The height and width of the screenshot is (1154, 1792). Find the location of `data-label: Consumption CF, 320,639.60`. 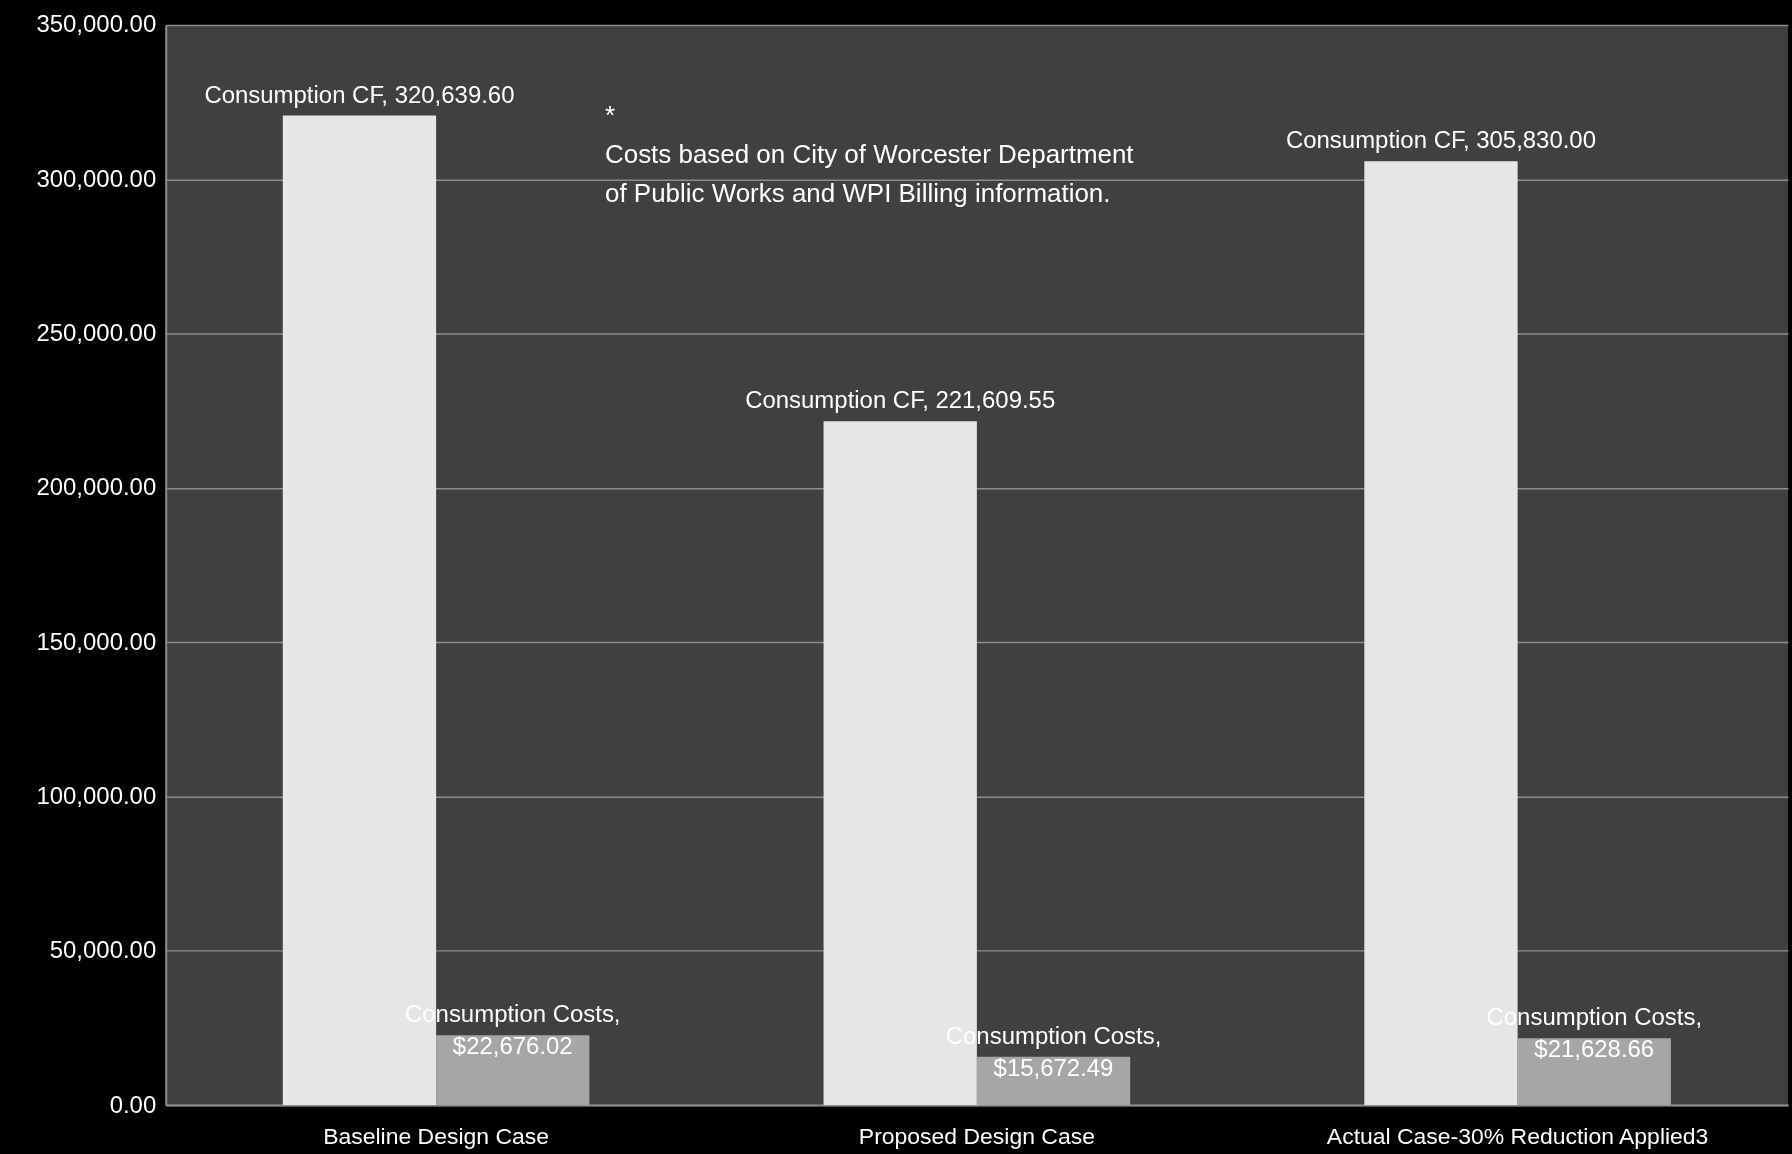

data-label: Consumption CF, 320,639.60 is located at coordinates (359, 94).